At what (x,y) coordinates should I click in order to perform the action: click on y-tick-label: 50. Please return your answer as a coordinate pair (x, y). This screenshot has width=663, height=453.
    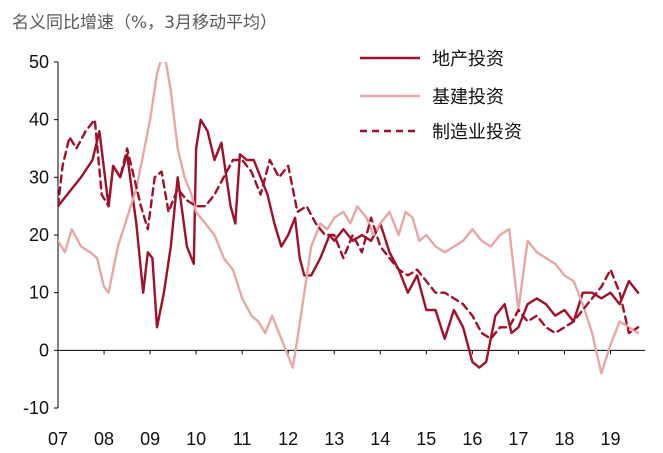
    Looking at the image, I should click on (39, 62).